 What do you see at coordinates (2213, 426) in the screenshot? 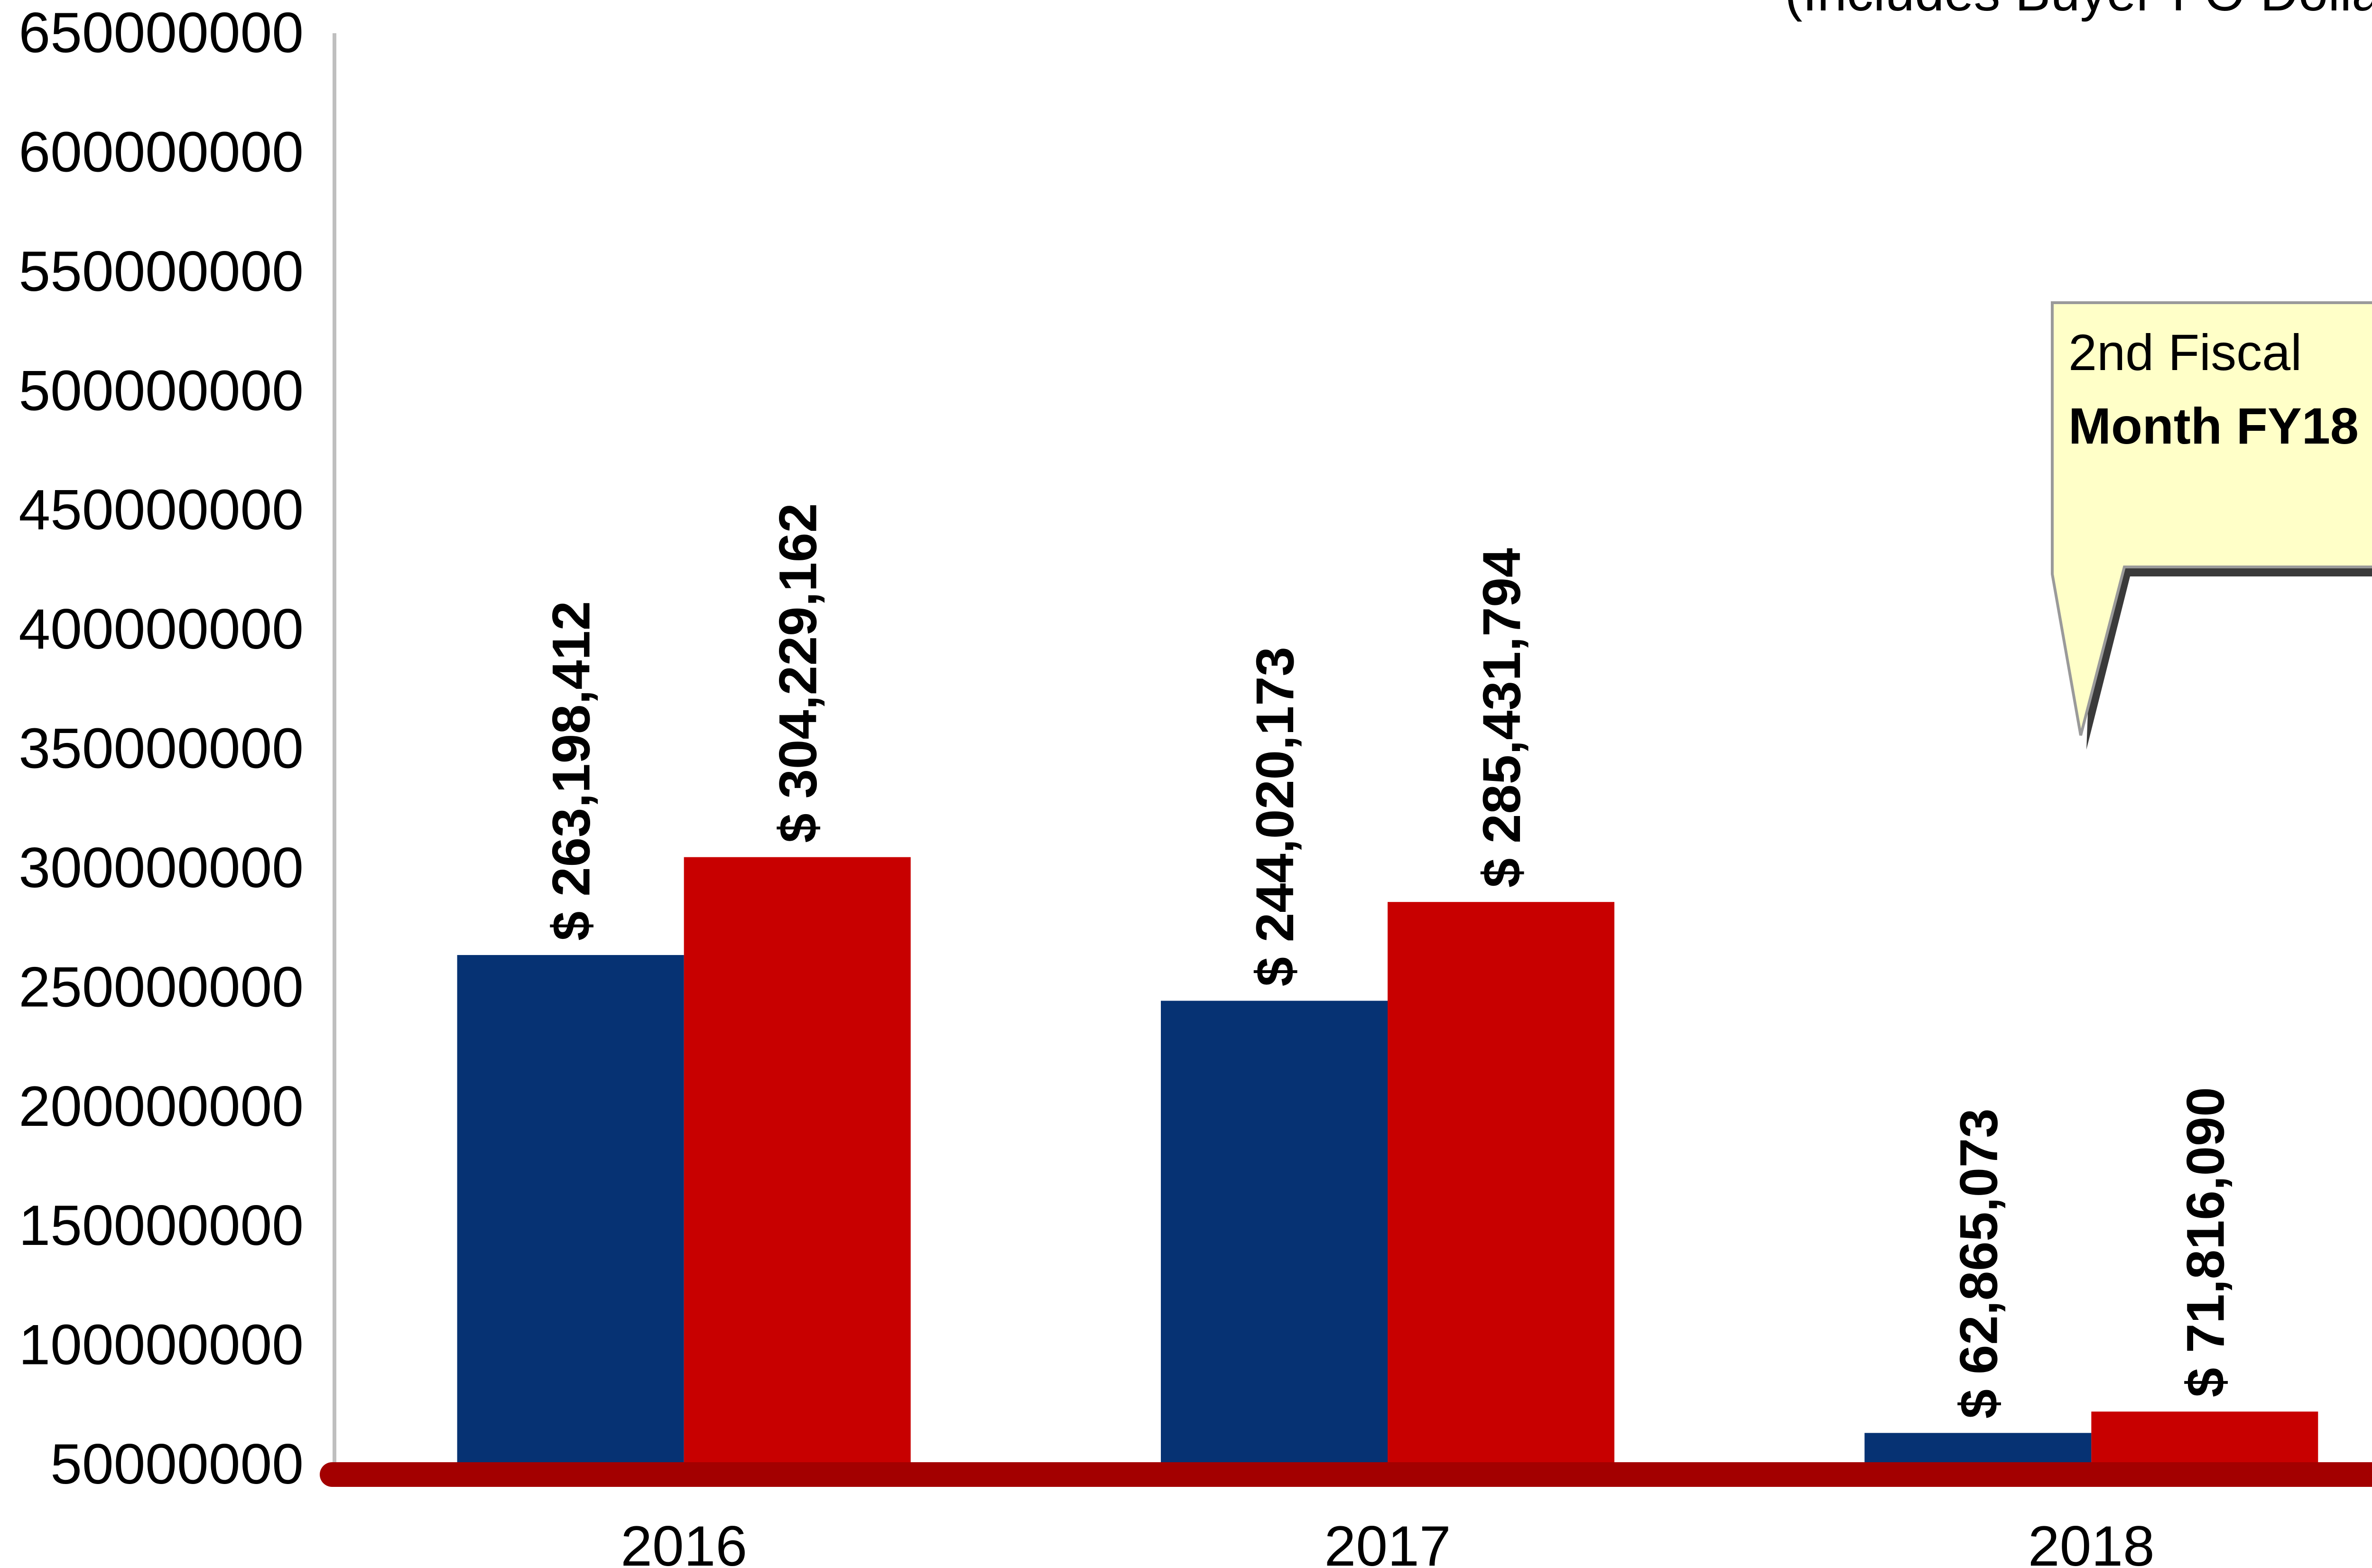
I see `callout-line2: Month FY18` at bounding box center [2213, 426].